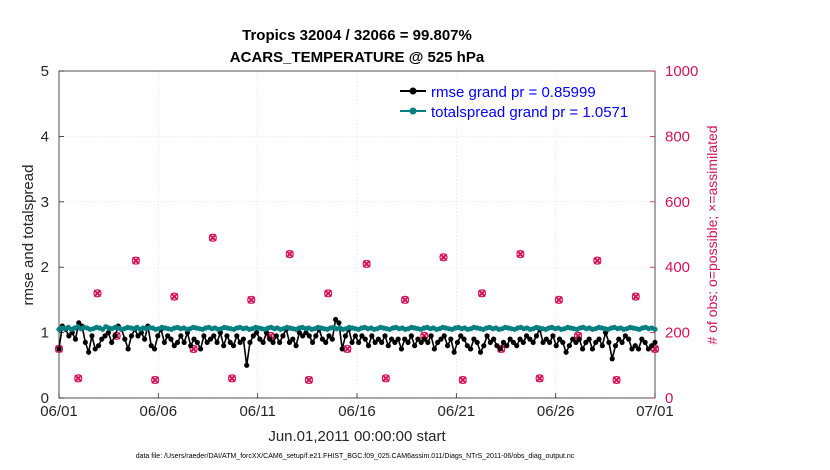  I want to click on x-tick-label: 07/01, so click(655, 411).